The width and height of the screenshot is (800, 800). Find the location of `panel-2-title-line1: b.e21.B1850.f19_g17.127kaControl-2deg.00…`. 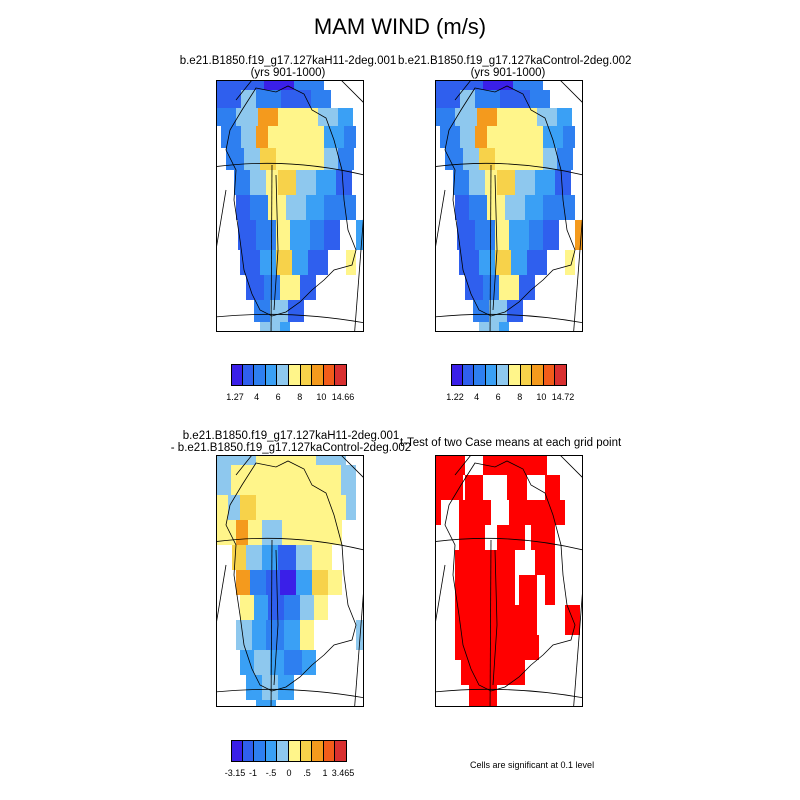

panel-2-title-line1: b.e21.B1850.f19_g17.127kaControl-2deg.00… is located at coordinates (515, 61).